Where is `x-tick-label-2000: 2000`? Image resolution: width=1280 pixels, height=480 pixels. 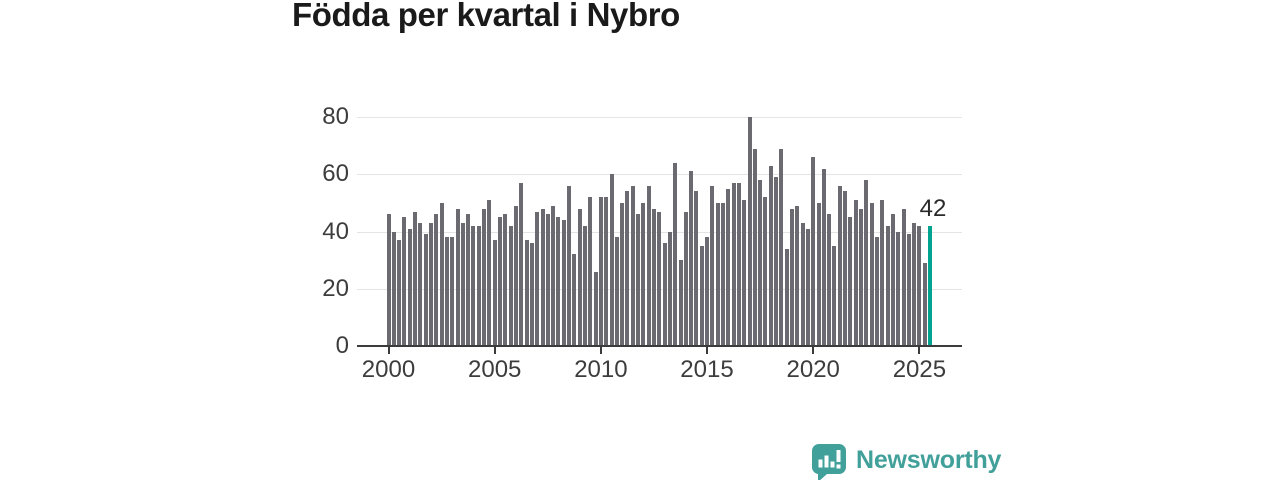 x-tick-label-2000: 2000 is located at coordinates (388, 369).